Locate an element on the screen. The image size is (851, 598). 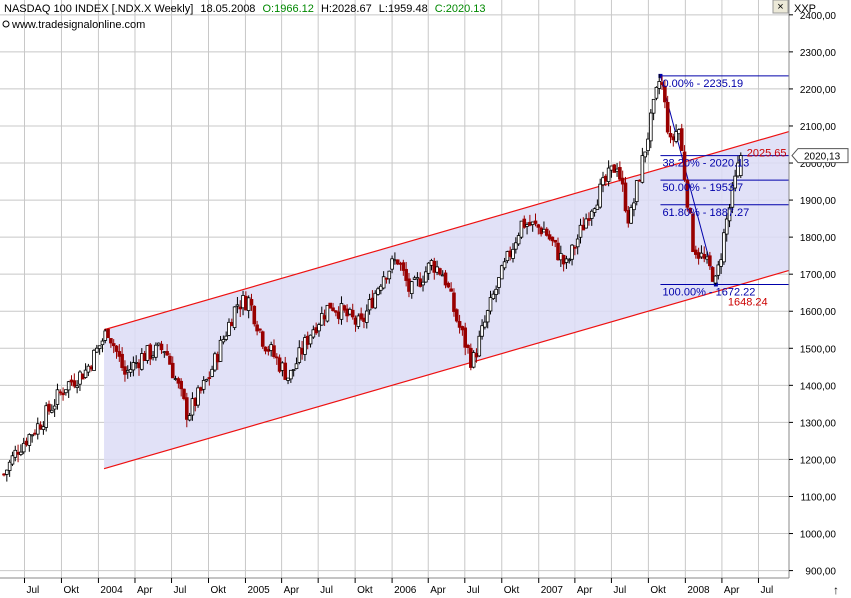
x-tick-label: 2008 is located at coordinates (698, 590).